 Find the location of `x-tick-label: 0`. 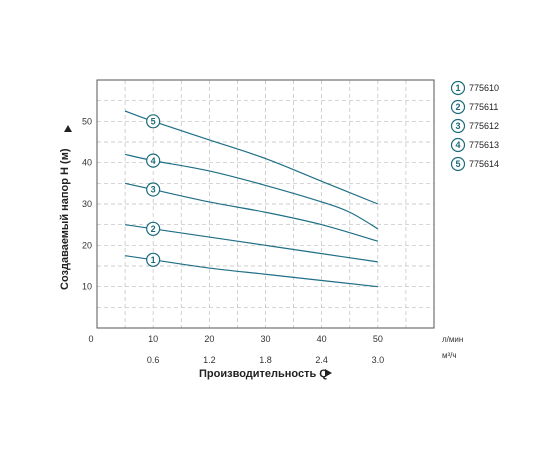

x-tick-label: 0 is located at coordinates (90, 339).